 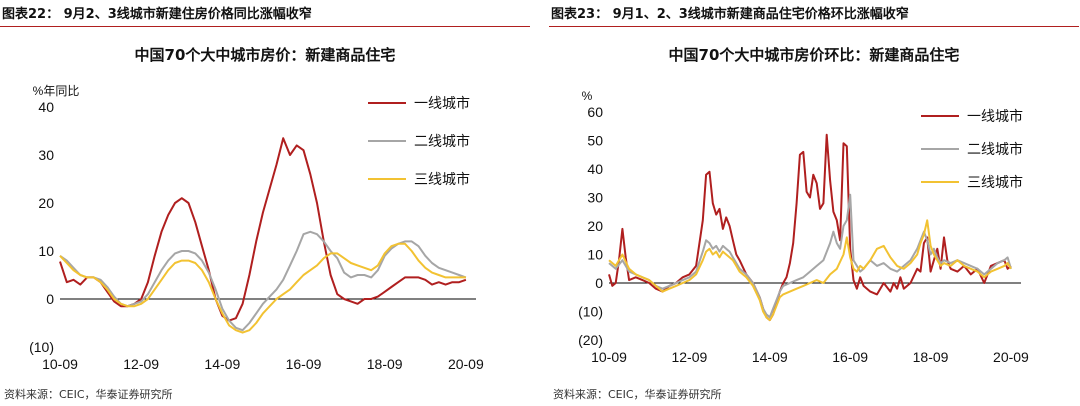 What do you see at coordinates (730, 14) in the screenshot?
I see `figure-header-text: 图表23： 9月1、2、3线城市新建商品住宅价格环比涨幅收窄` at bounding box center [730, 14].